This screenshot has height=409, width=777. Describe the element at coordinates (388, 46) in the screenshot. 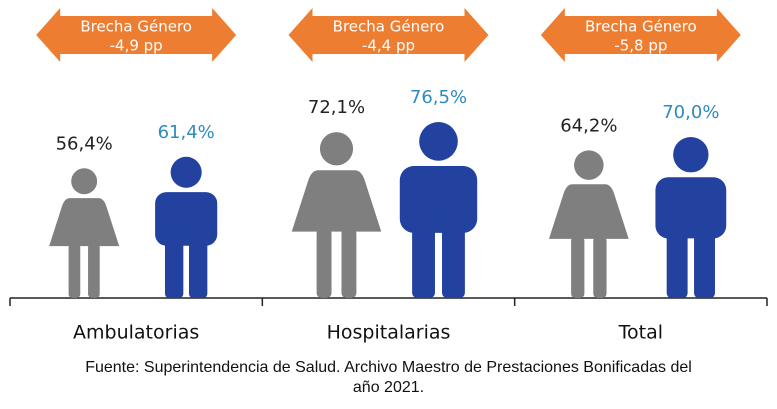

I see `gap-value: -4,4 pp` at that location.